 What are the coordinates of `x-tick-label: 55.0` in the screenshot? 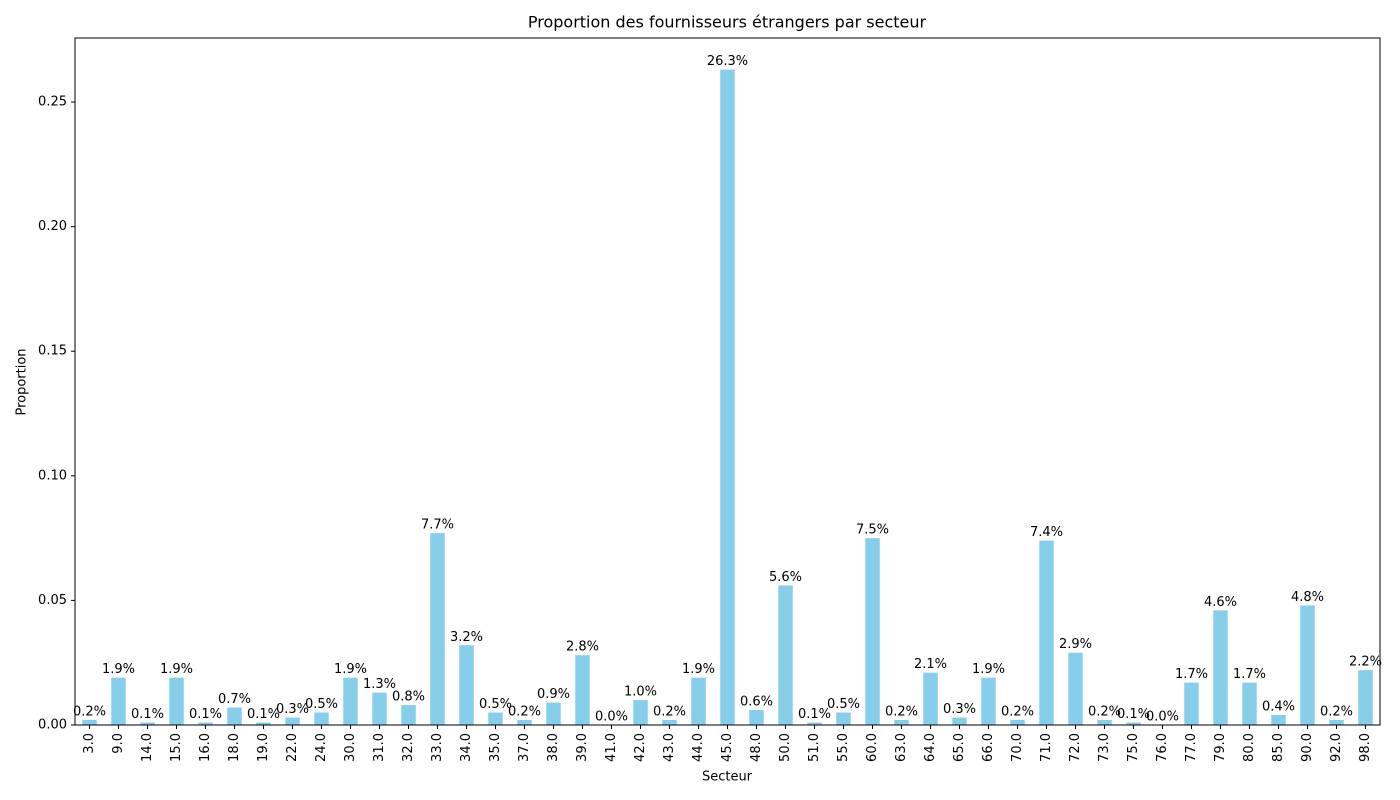 It's located at (843, 747).